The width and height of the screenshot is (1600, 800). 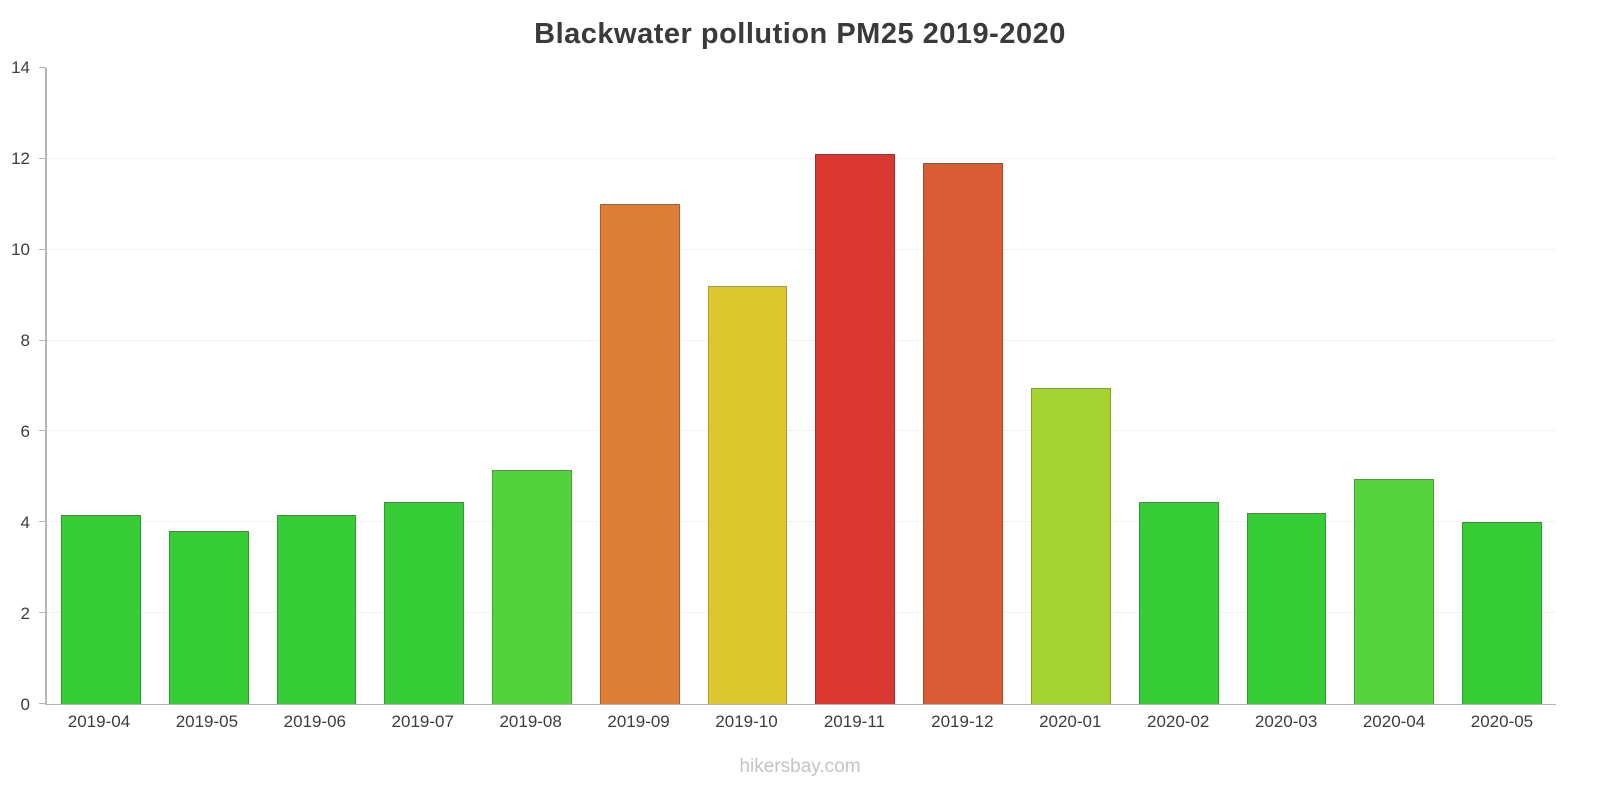 I want to click on y-tick-label: 14, so click(x=20, y=67).